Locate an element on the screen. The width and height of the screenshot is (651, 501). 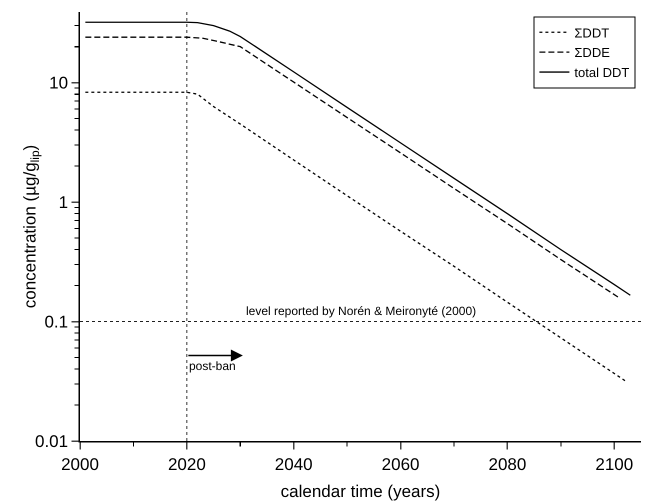
legend-label: total DDT is located at coordinates (602, 72).